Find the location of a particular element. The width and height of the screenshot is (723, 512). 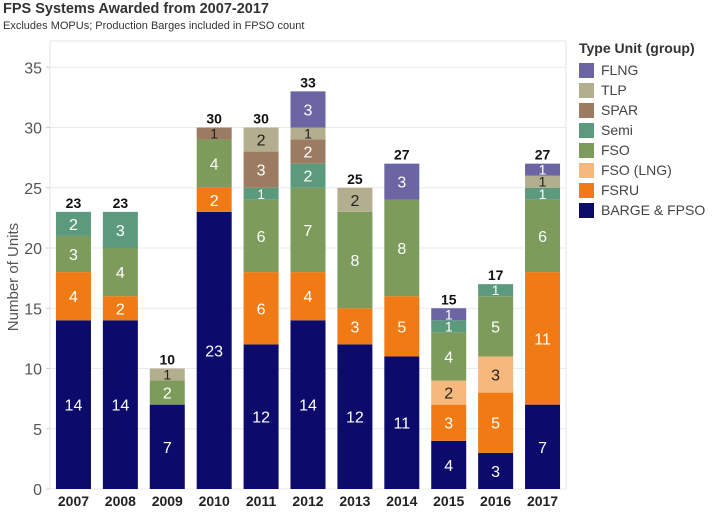

y-axis-title: Number of Units is located at coordinates (13, 277).